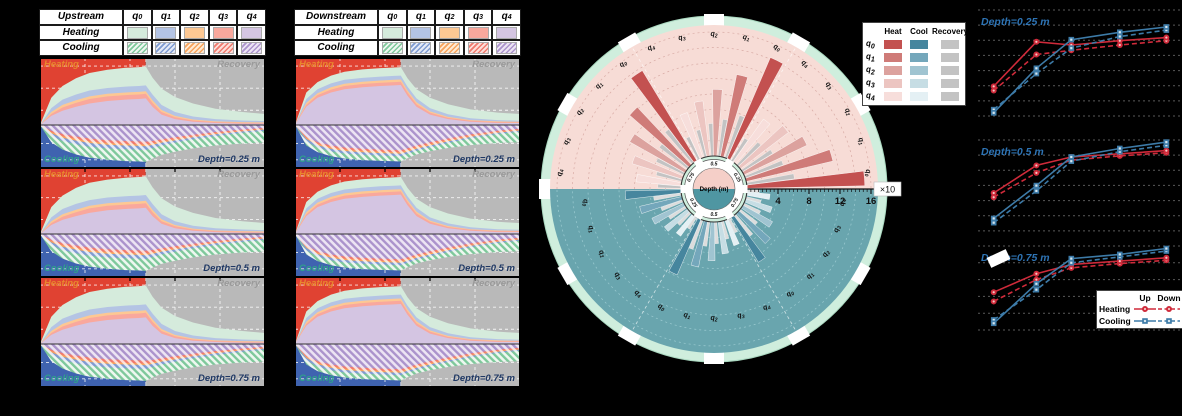 This screenshot has height=416, width=1182. Describe the element at coordinates (81, 48) in the screenshot. I see `upstream-row-label: Cooling` at that location.